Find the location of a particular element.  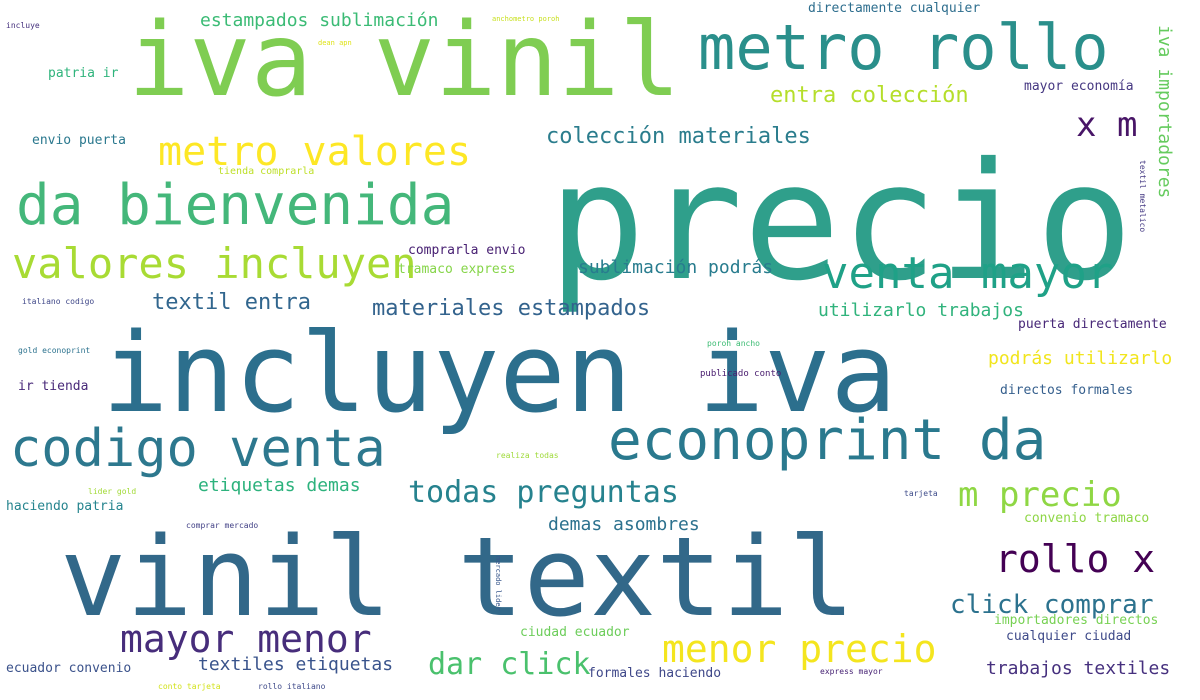

cloud-word: ecuador convenio is located at coordinates (69, 668).